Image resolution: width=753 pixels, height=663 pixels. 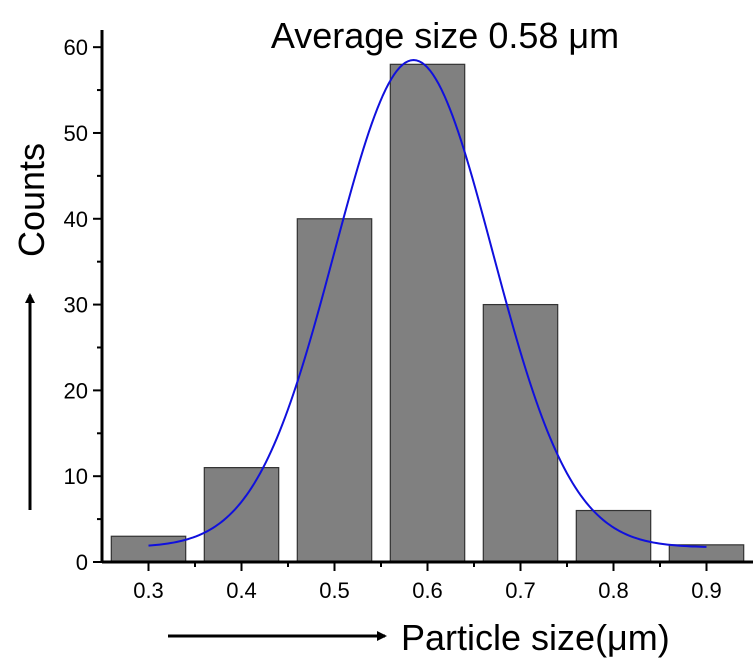 What do you see at coordinates (520, 590) in the screenshot?
I see `x-tick-label: 0.7` at bounding box center [520, 590].